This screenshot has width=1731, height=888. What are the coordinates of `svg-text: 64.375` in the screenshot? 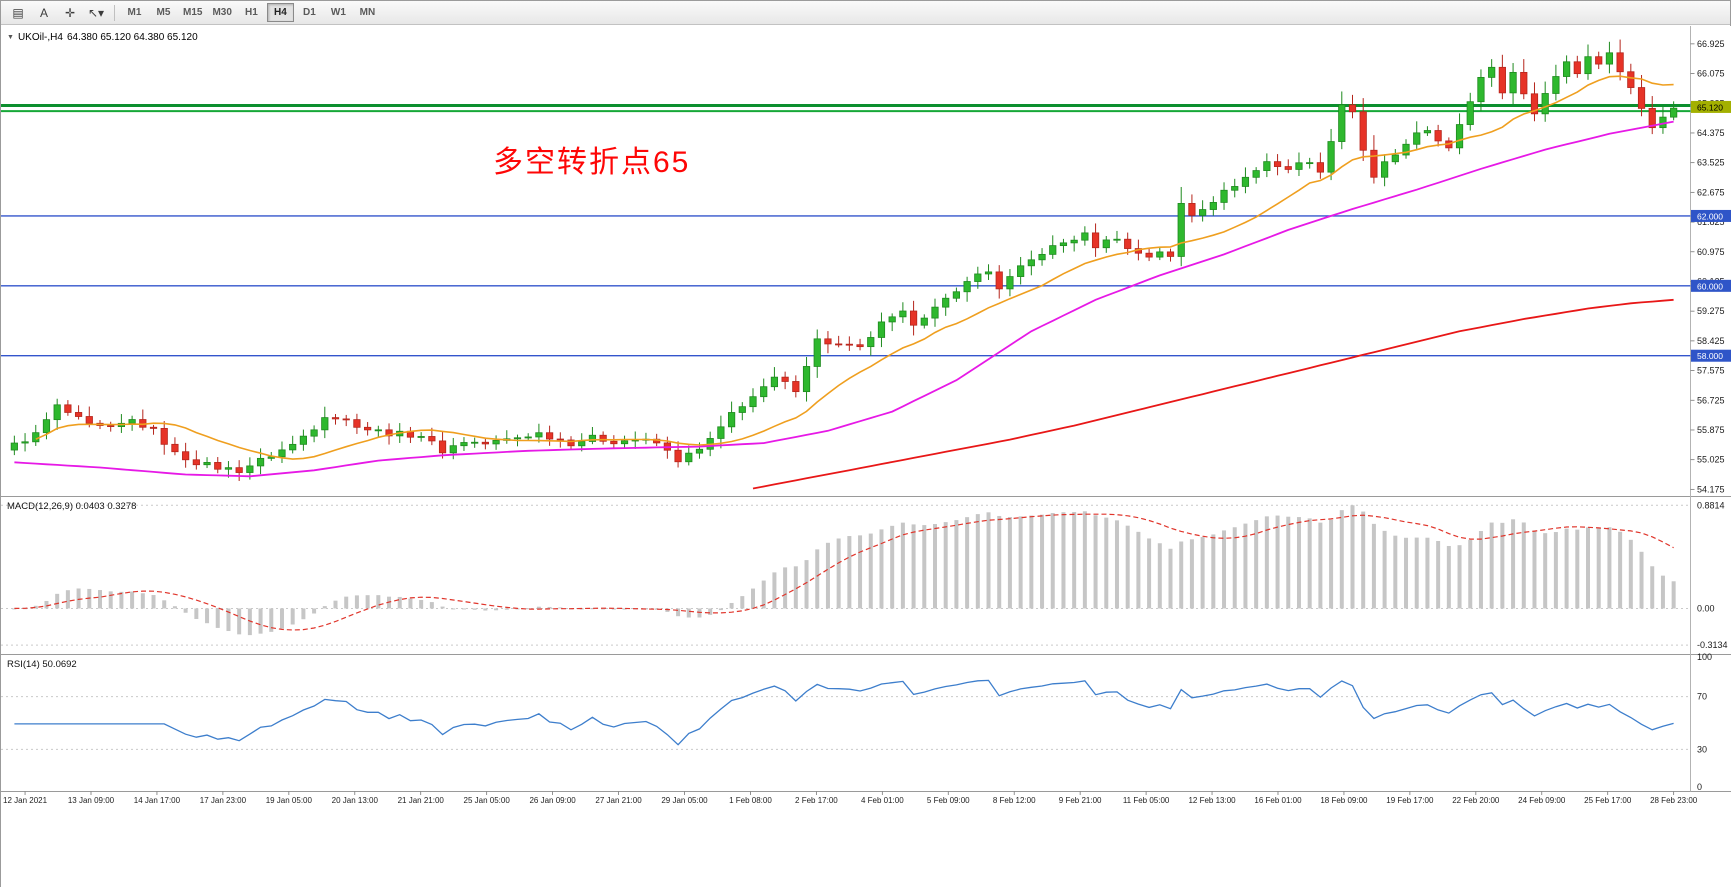 It's located at (1711, 133).